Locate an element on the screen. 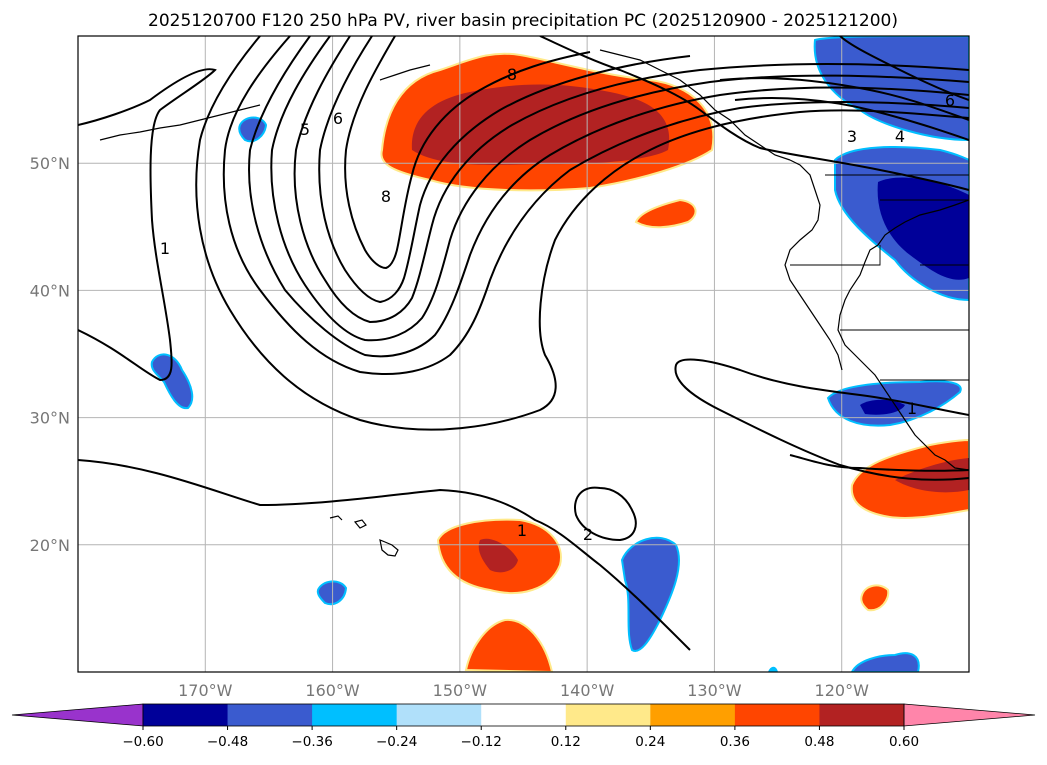  colorbar-tick-label: −0.60 is located at coordinates (142, 742).